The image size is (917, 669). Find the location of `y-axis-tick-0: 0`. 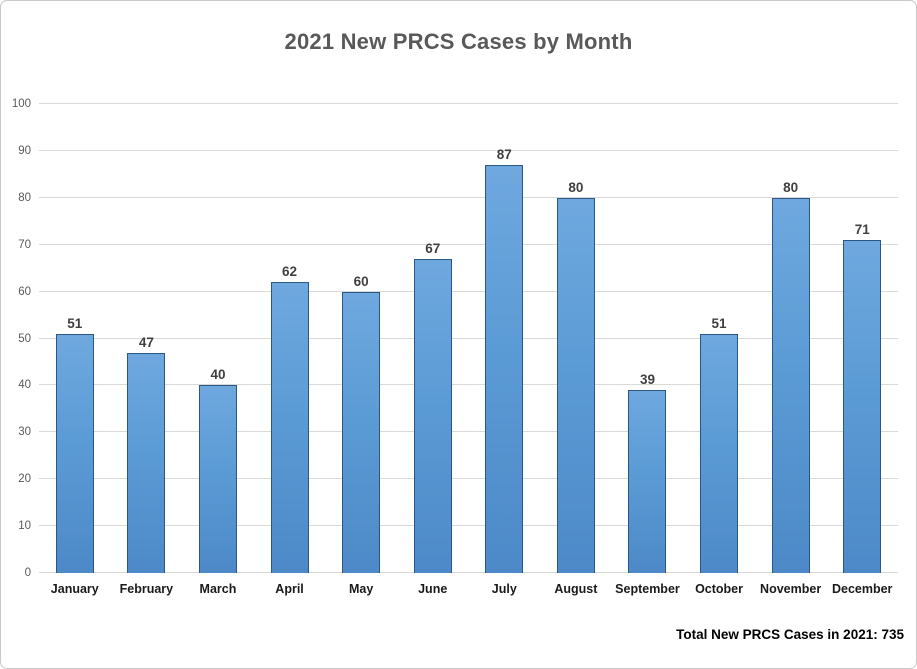

y-axis-tick-0: 0 is located at coordinates (27, 573).